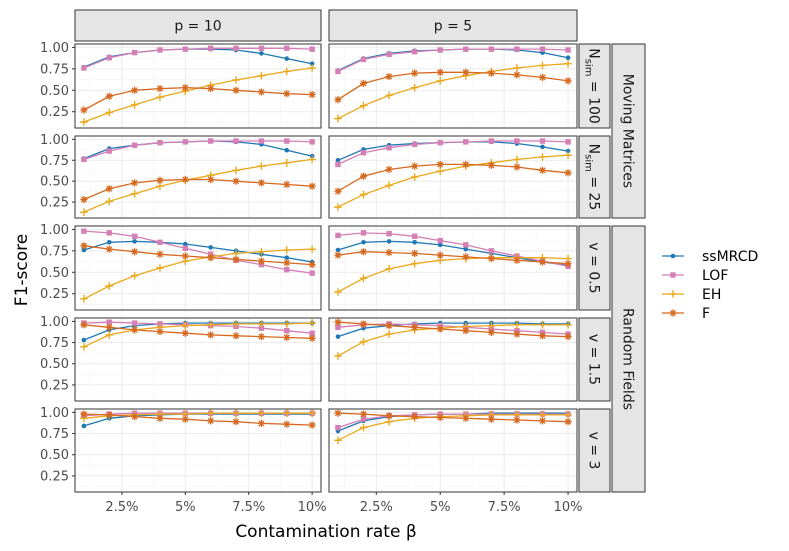 The width and height of the screenshot is (789, 551). I want to click on y-tick-label: 0.75, so click(54, 69).